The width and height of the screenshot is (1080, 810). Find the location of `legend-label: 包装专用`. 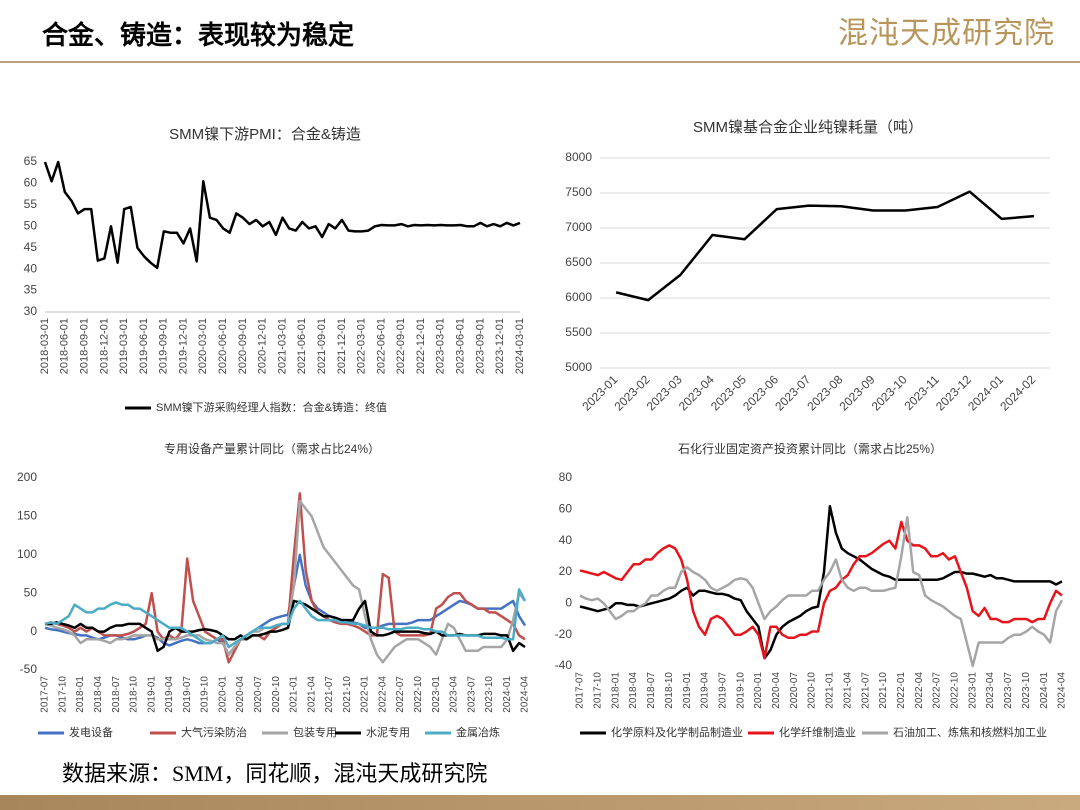

legend-label: 包装专用 is located at coordinates (315, 732).